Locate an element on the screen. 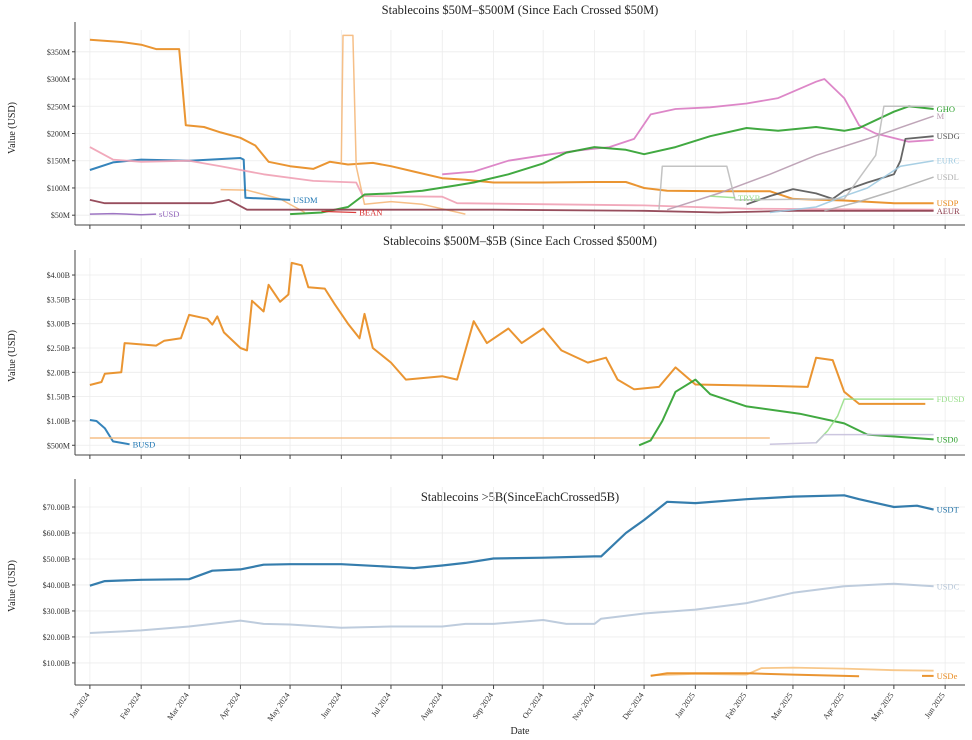 This screenshot has width=972, height=740. series-line-usdm is located at coordinates (190, 179).